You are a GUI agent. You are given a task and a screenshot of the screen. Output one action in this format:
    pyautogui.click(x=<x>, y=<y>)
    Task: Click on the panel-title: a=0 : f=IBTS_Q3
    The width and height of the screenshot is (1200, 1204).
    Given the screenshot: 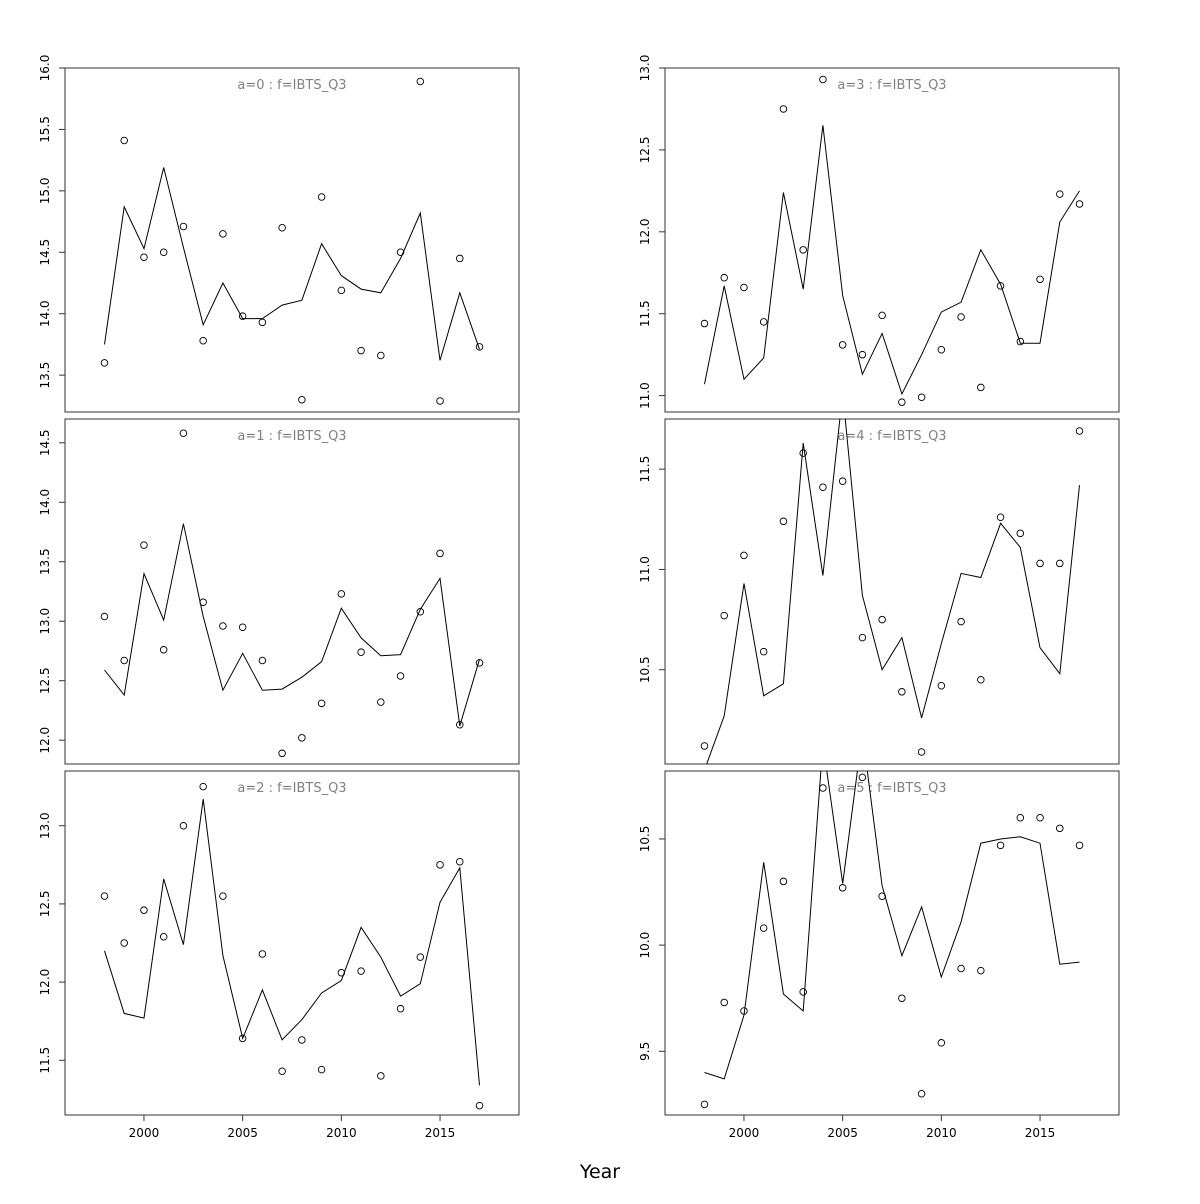 What is the action you would take?
    pyautogui.click(x=291, y=85)
    